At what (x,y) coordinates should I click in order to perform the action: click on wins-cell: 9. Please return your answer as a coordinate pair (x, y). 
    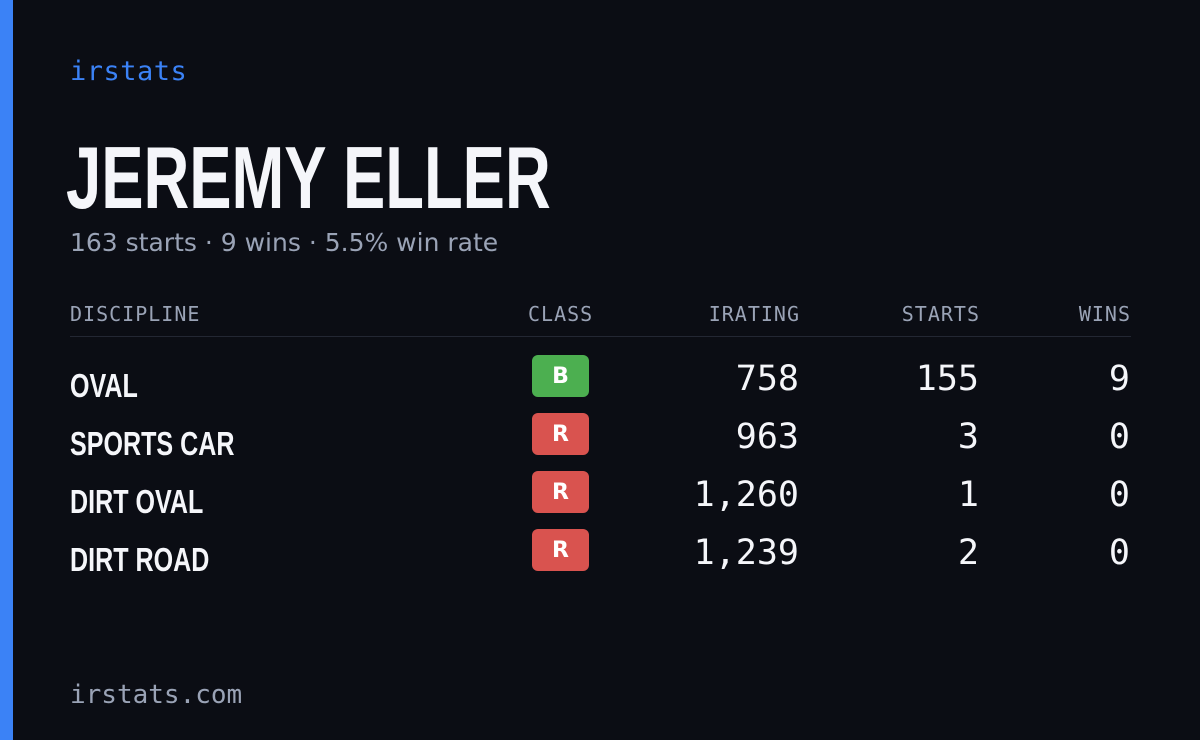
    Looking at the image, I should click on (1119, 379).